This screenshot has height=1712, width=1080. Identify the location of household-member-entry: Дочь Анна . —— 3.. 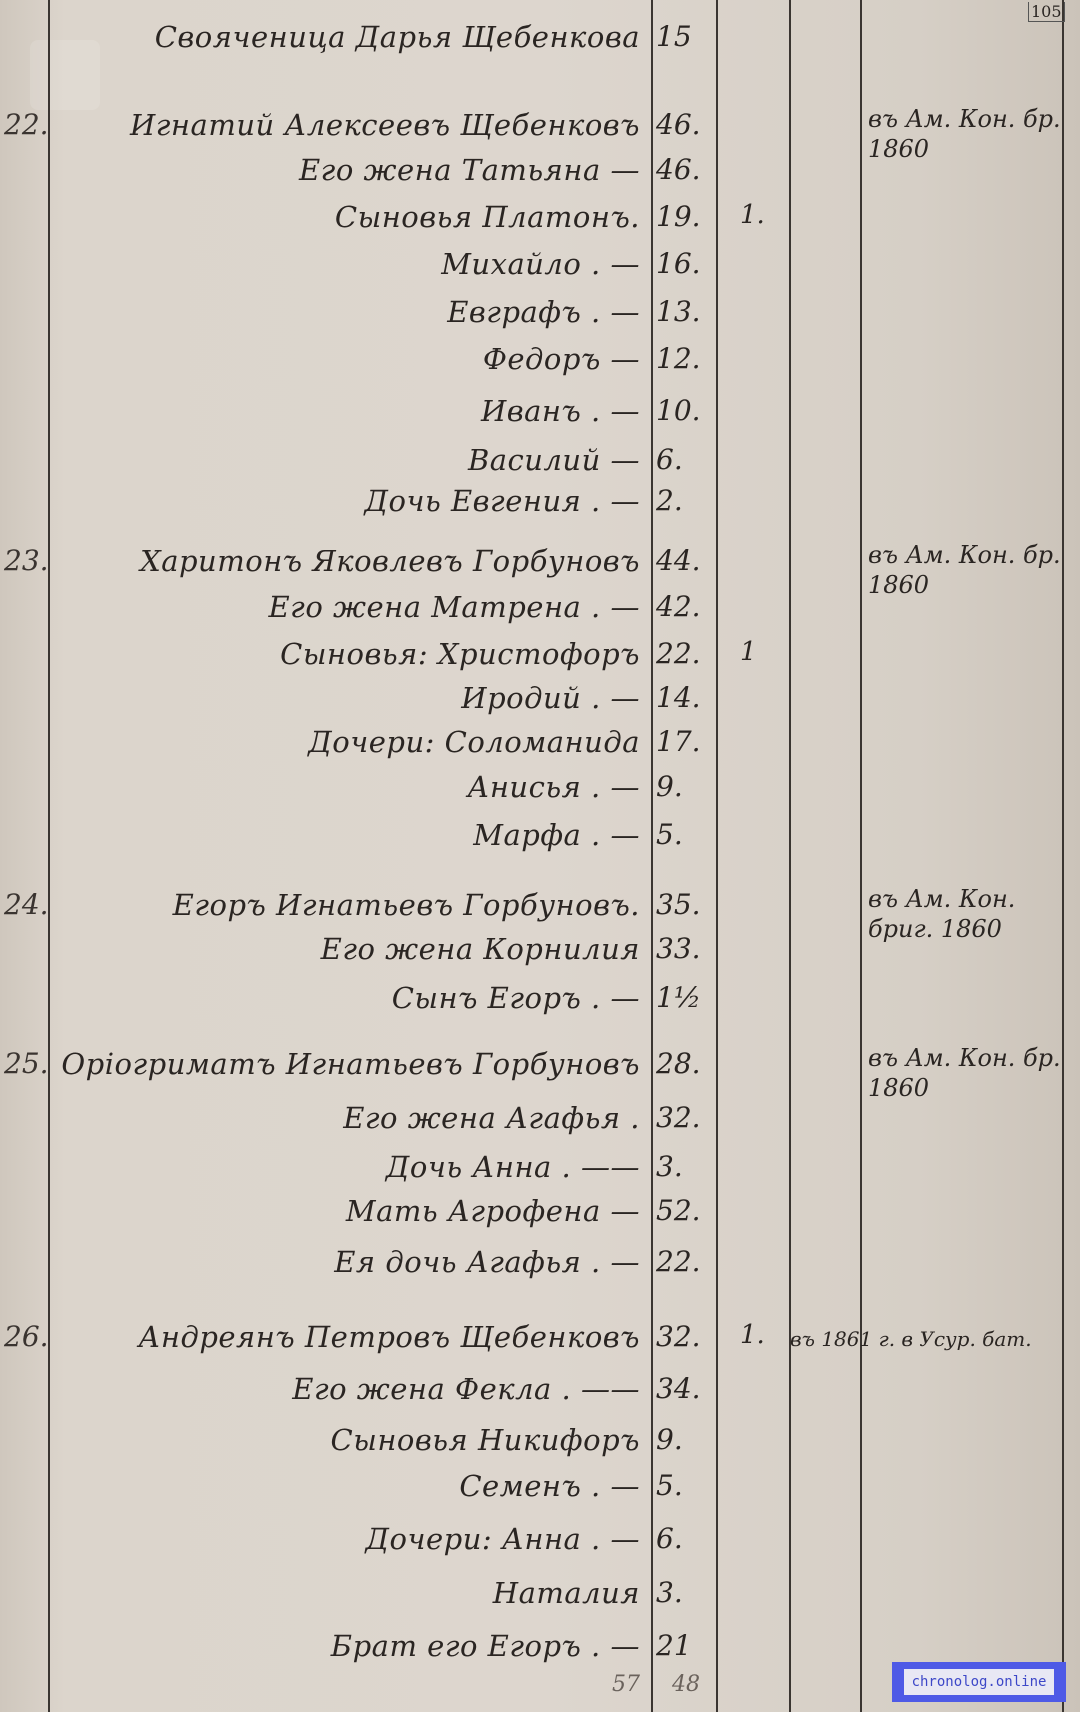
(540, 1170).